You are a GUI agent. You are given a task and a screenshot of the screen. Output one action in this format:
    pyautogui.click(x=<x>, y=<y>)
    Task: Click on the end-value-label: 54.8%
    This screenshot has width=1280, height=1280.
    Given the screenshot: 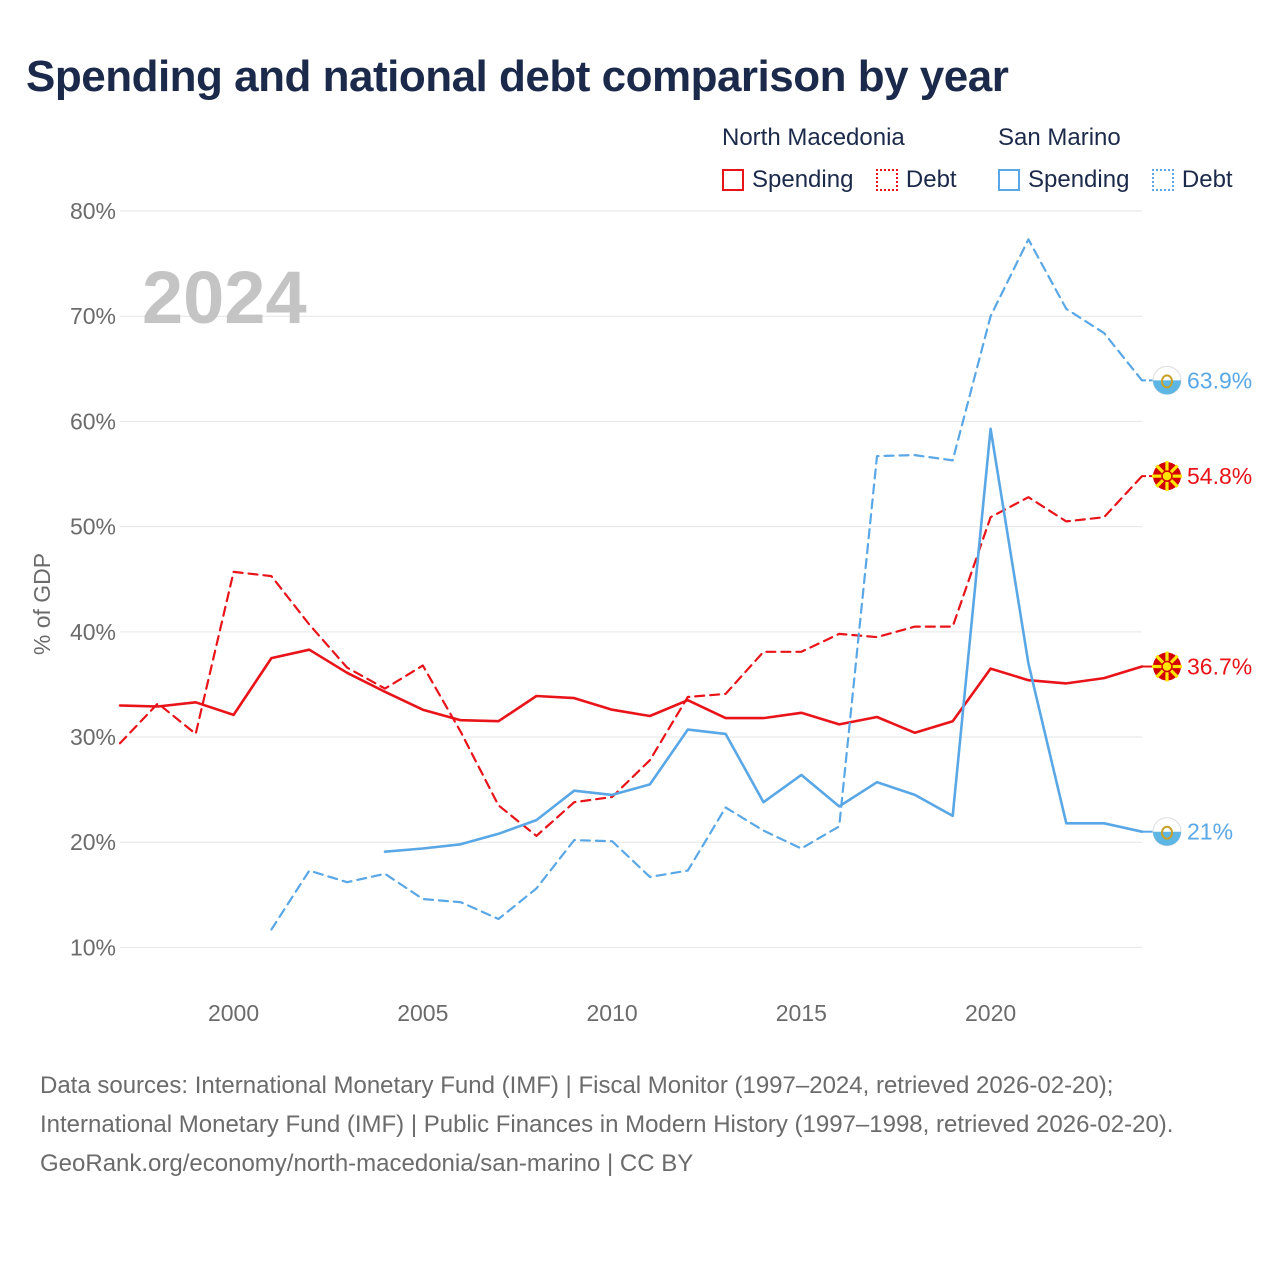 What is the action you would take?
    pyautogui.click(x=1219, y=476)
    